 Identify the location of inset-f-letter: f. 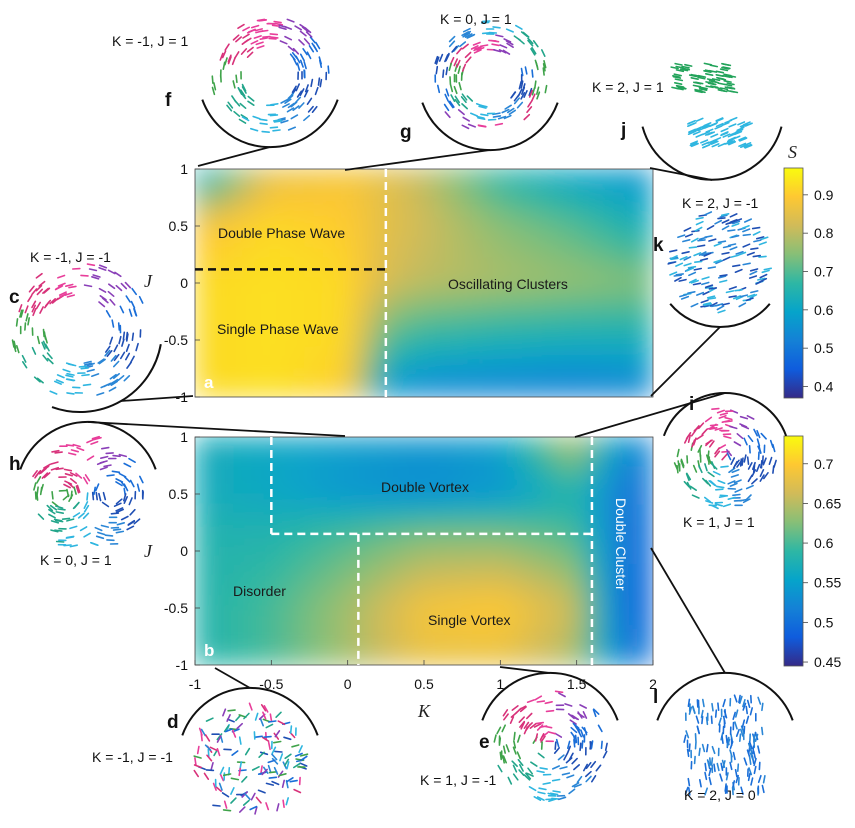
(168, 100).